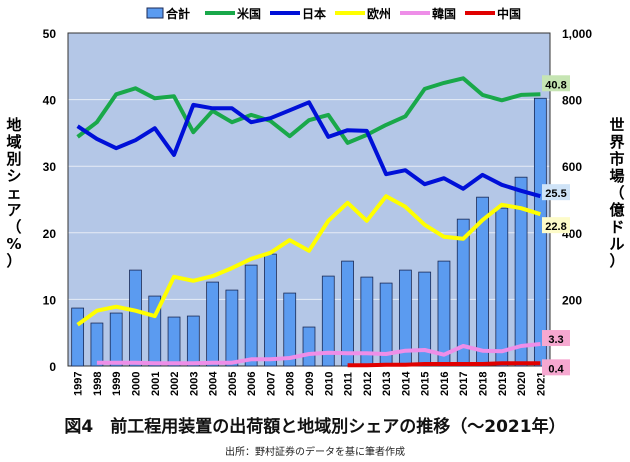 This screenshot has height=462, width=630. I want to click on left-axis-title: %, so click(13, 244).